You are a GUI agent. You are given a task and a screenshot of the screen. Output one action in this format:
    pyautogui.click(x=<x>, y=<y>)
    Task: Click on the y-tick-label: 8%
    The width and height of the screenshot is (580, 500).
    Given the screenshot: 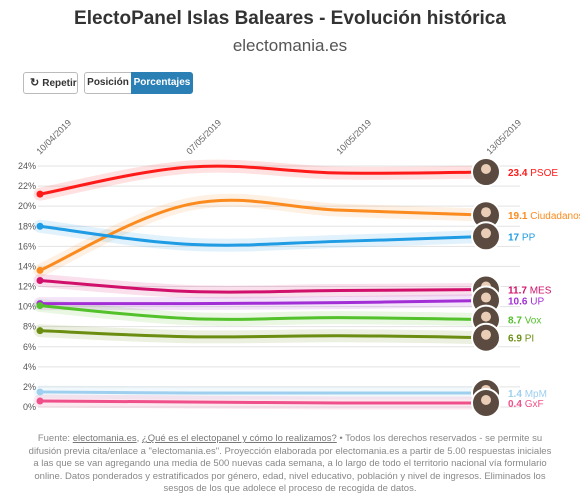 What is the action you would take?
    pyautogui.click(x=29, y=327)
    